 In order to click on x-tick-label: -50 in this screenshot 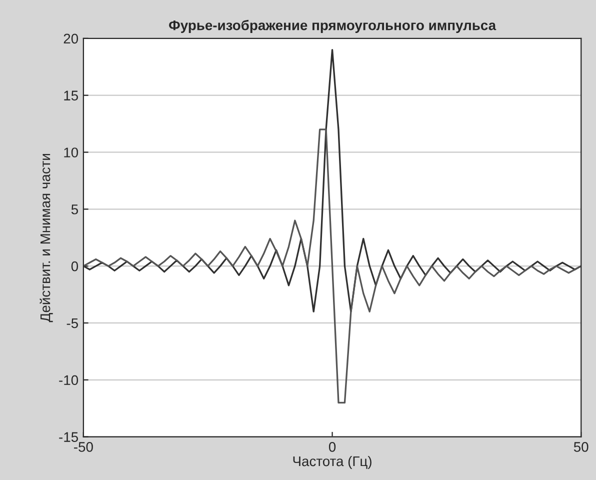, I will do `click(83, 447)`.